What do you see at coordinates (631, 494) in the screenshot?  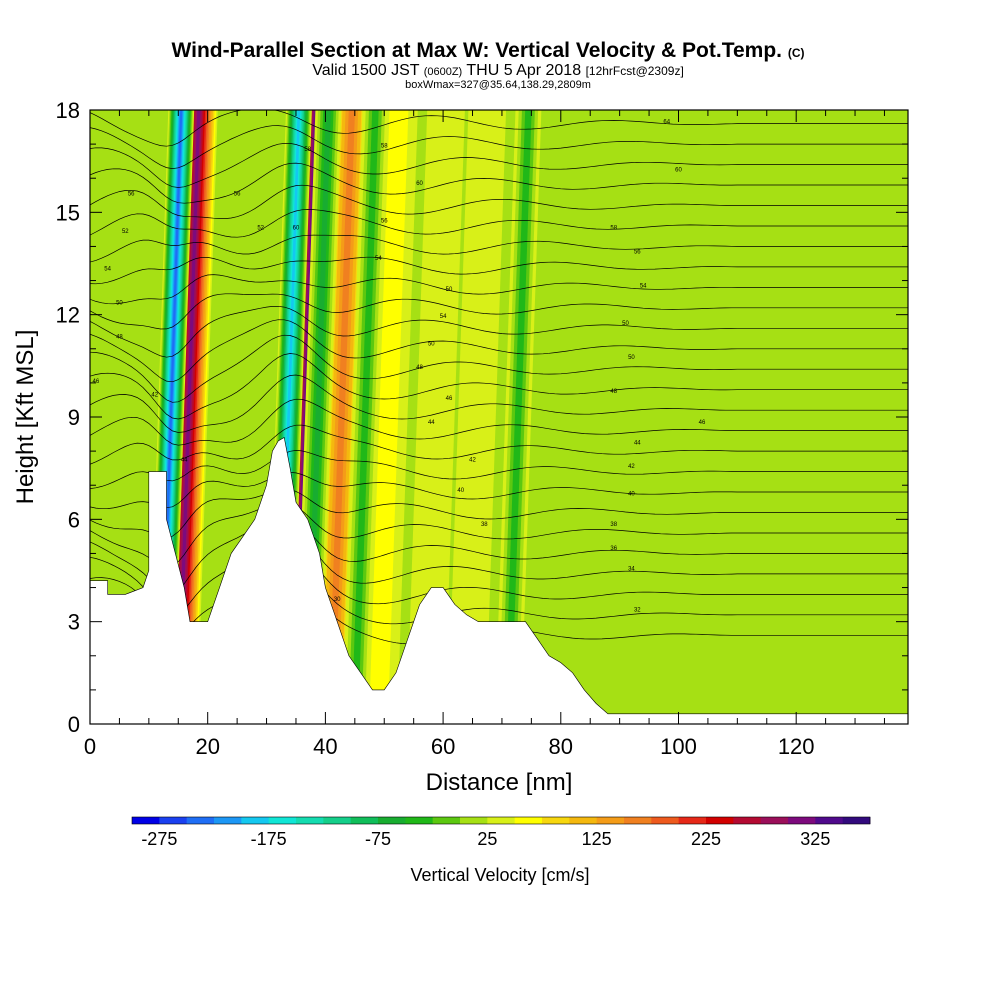 I see `contour-label: 40` at bounding box center [631, 494].